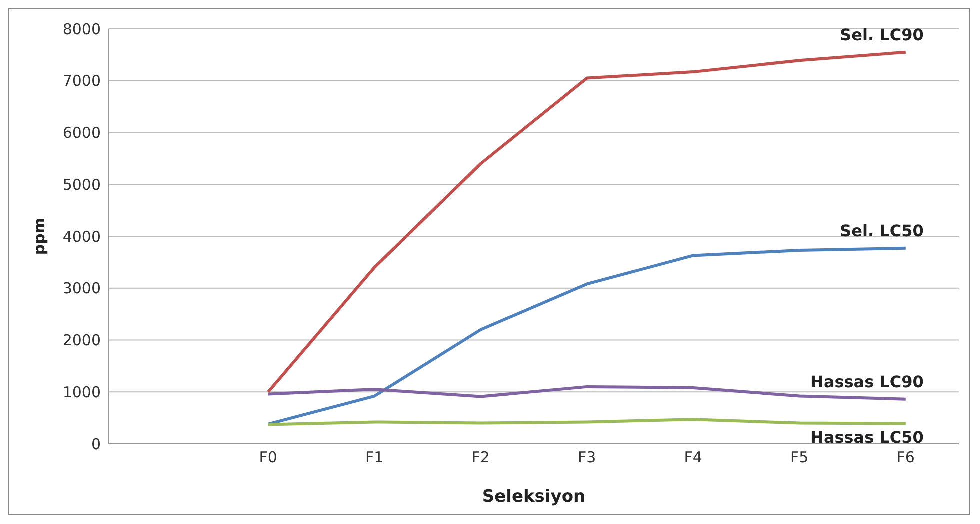  I want to click on y-tick-label: 3000, so click(81, 289).